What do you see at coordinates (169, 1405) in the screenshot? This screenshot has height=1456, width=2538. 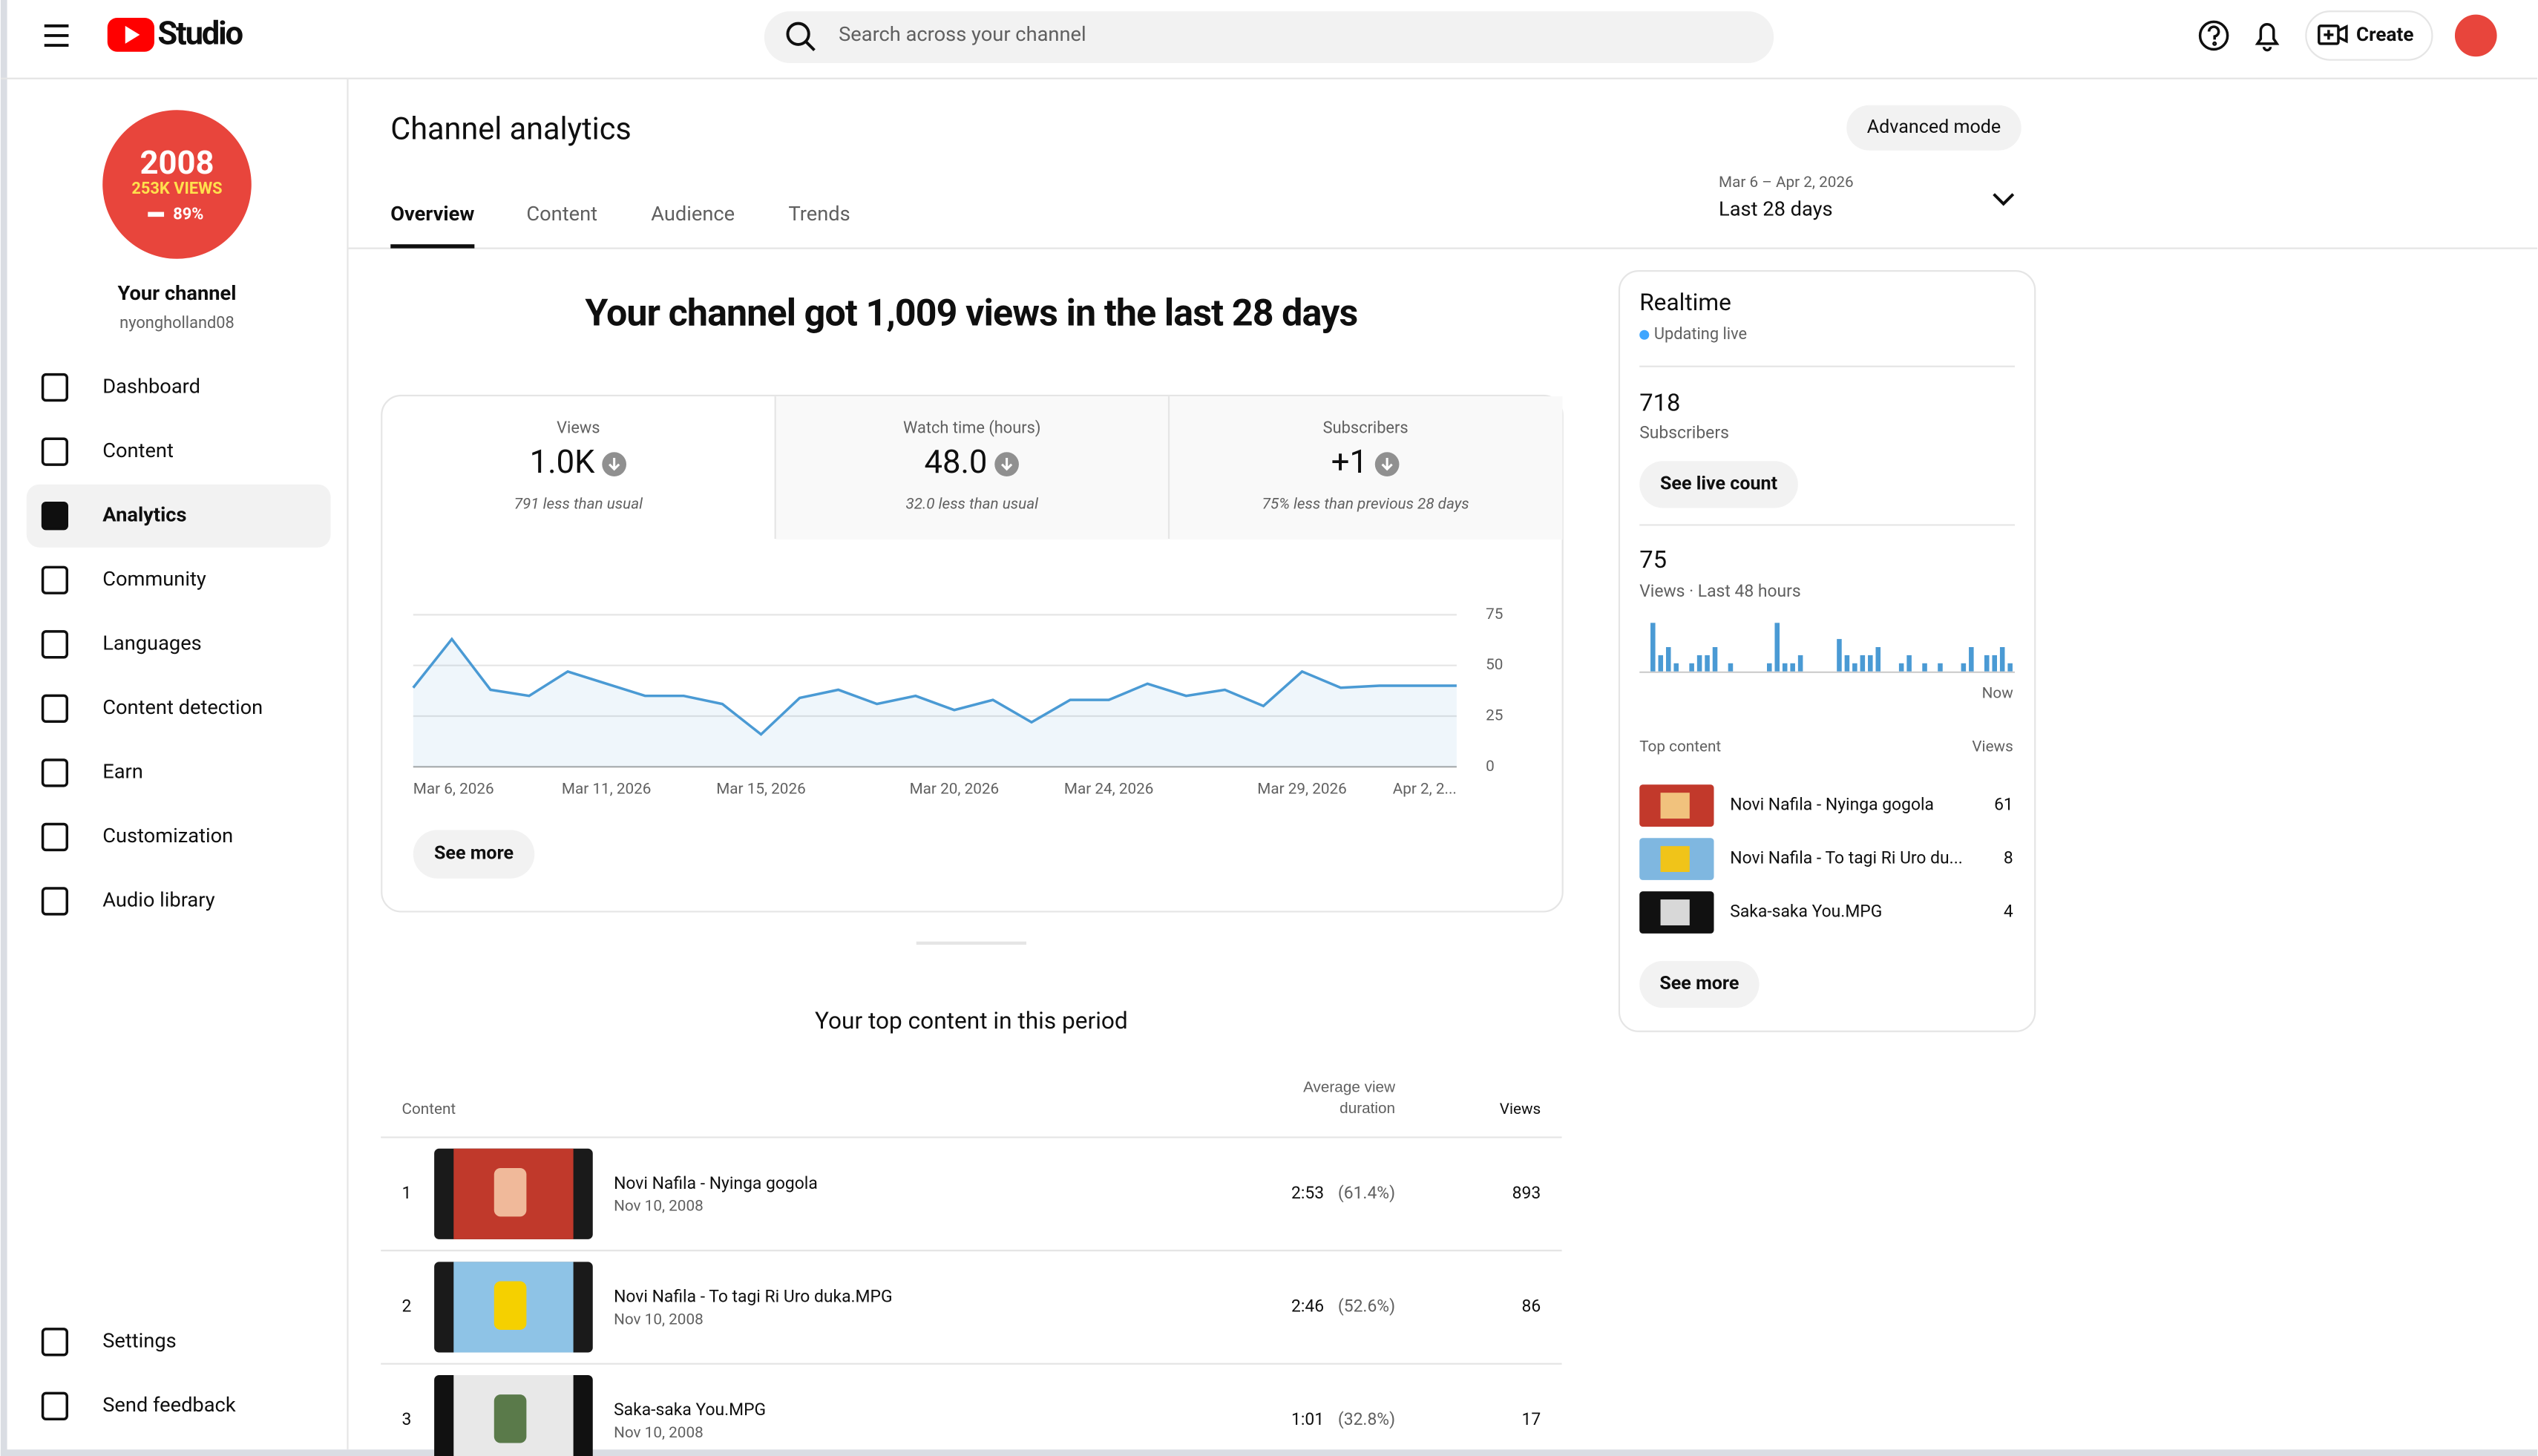 I see `nav-item: Send feedback` at bounding box center [169, 1405].